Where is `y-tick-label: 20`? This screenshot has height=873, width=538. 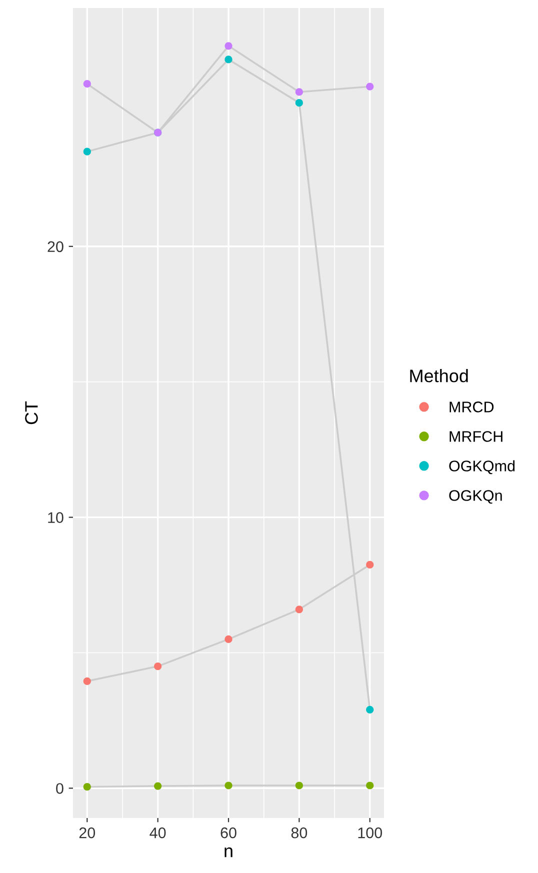 y-tick-label: 20 is located at coordinates (56, 246).